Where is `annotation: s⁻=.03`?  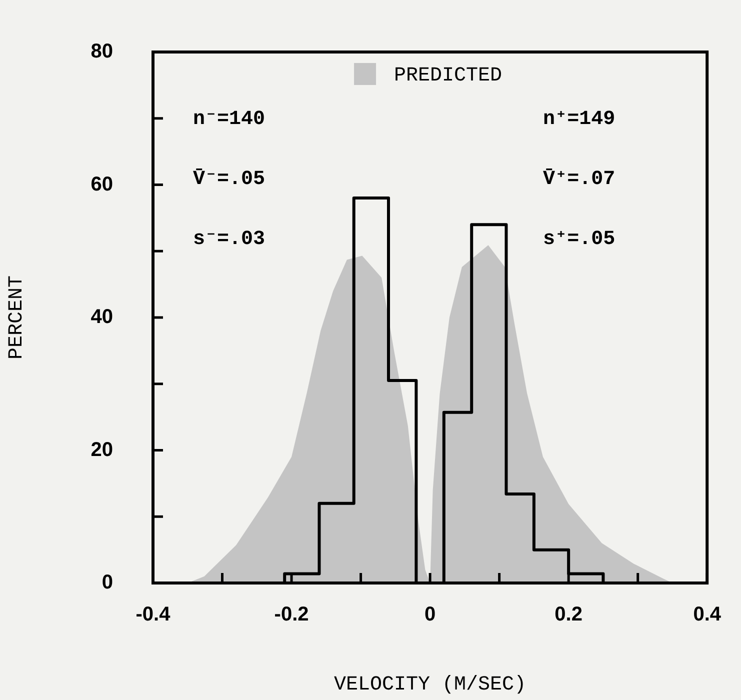
annotation: s⁻=.03 is located at coordinates (229, 240).